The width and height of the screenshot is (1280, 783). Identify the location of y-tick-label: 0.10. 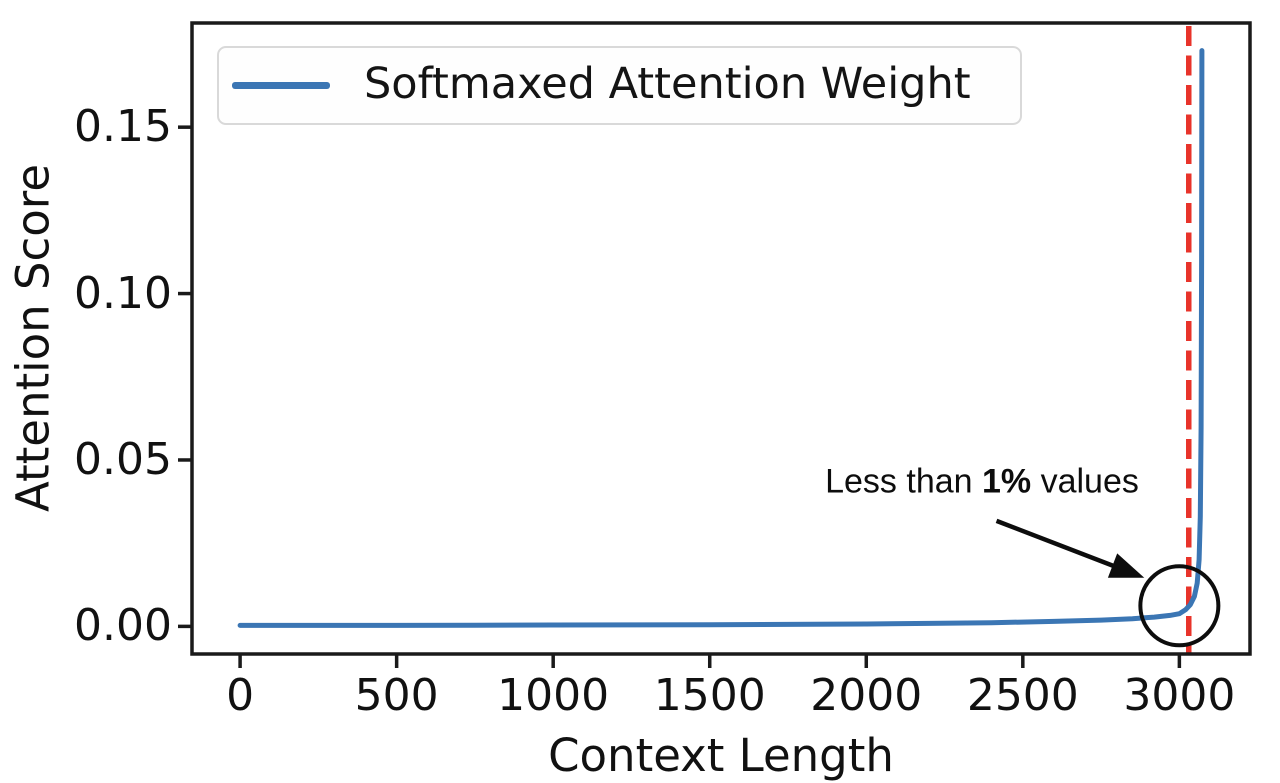
(123, 293).